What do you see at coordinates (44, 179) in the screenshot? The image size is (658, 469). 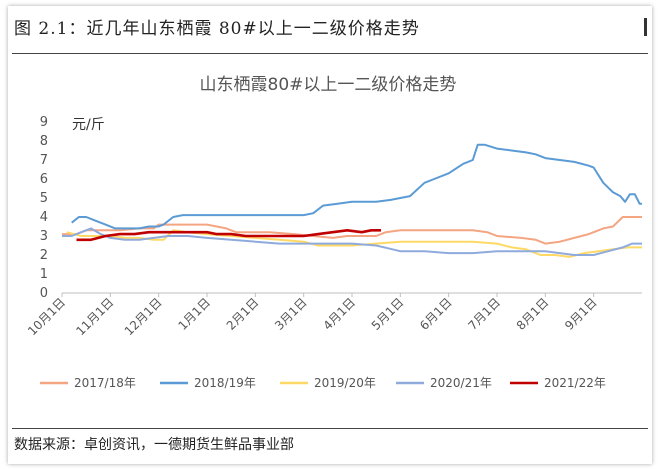 I see `y-tick-label: 6` at bounding box center [44, 179].